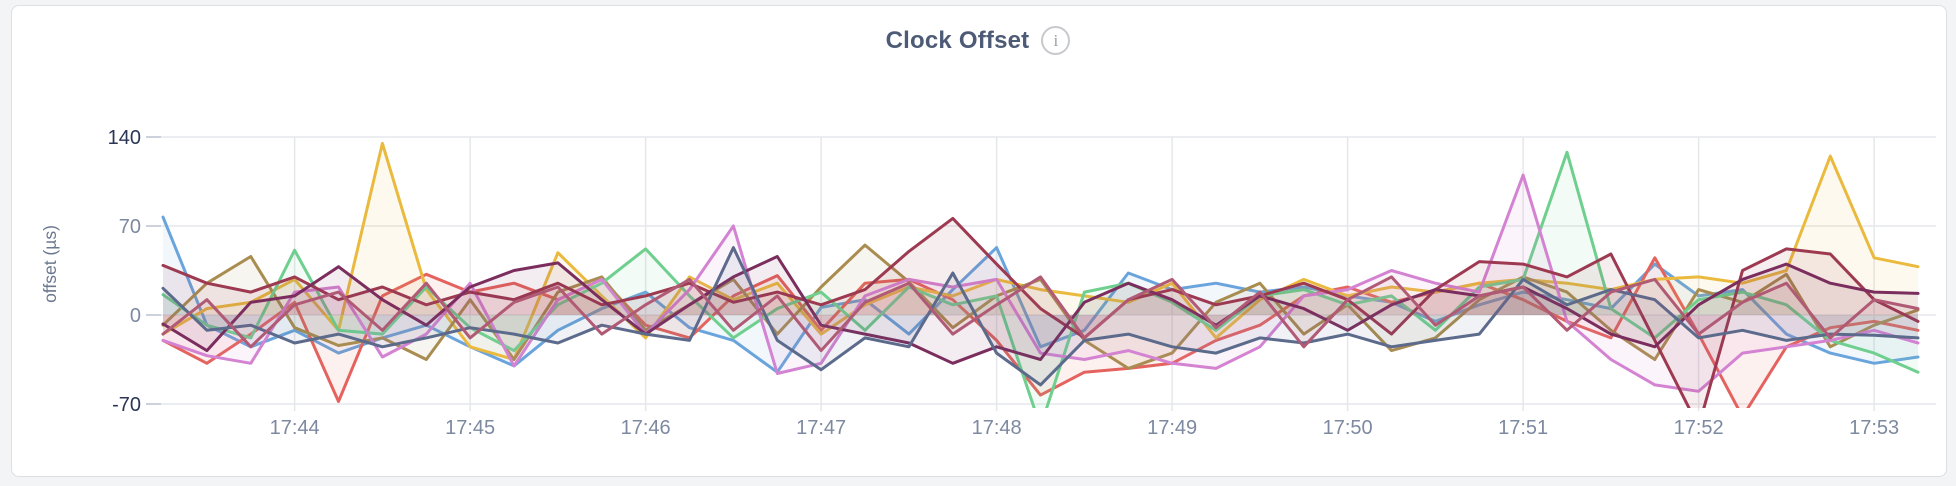  Describe the element at coordinates (130, 227) in the screenshot. I see `y-tick-label: 70` at that location.